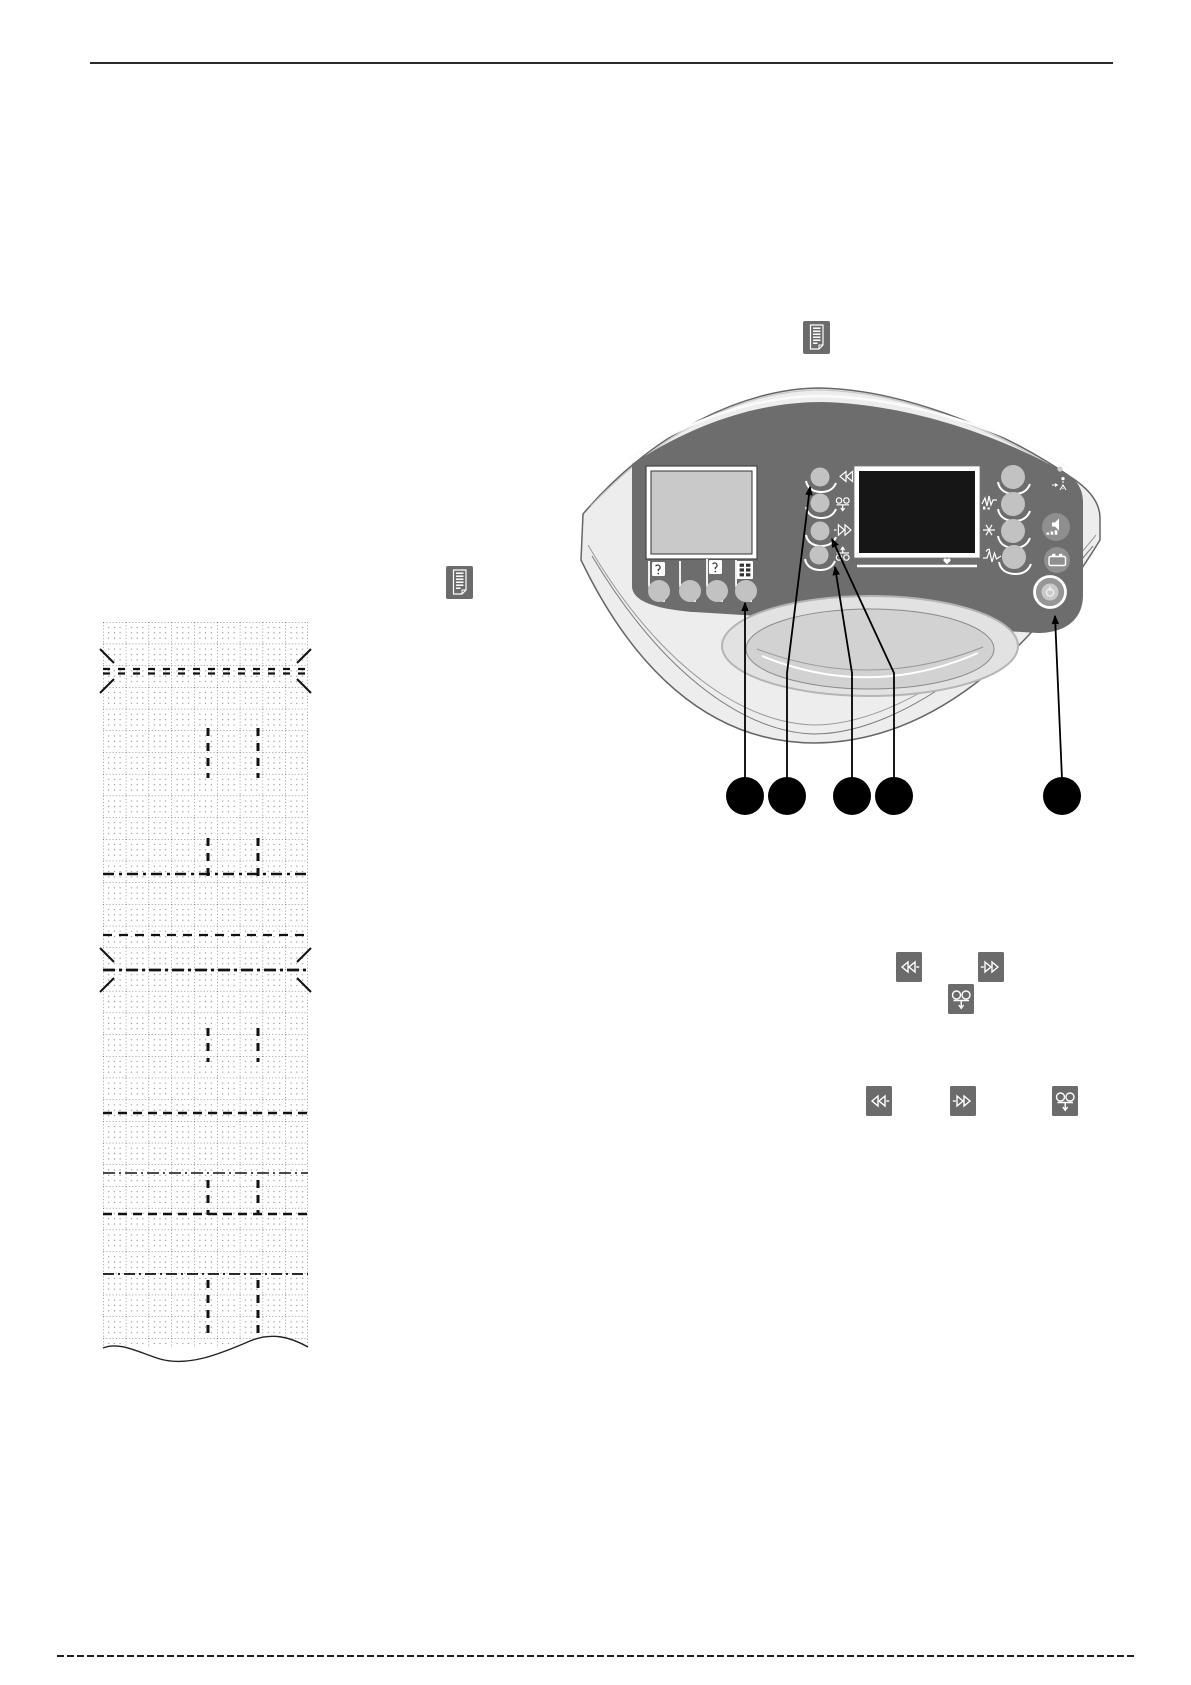  Describe the element at coordinates (701, 512) in the screenshot. I see `left-display` at that location.